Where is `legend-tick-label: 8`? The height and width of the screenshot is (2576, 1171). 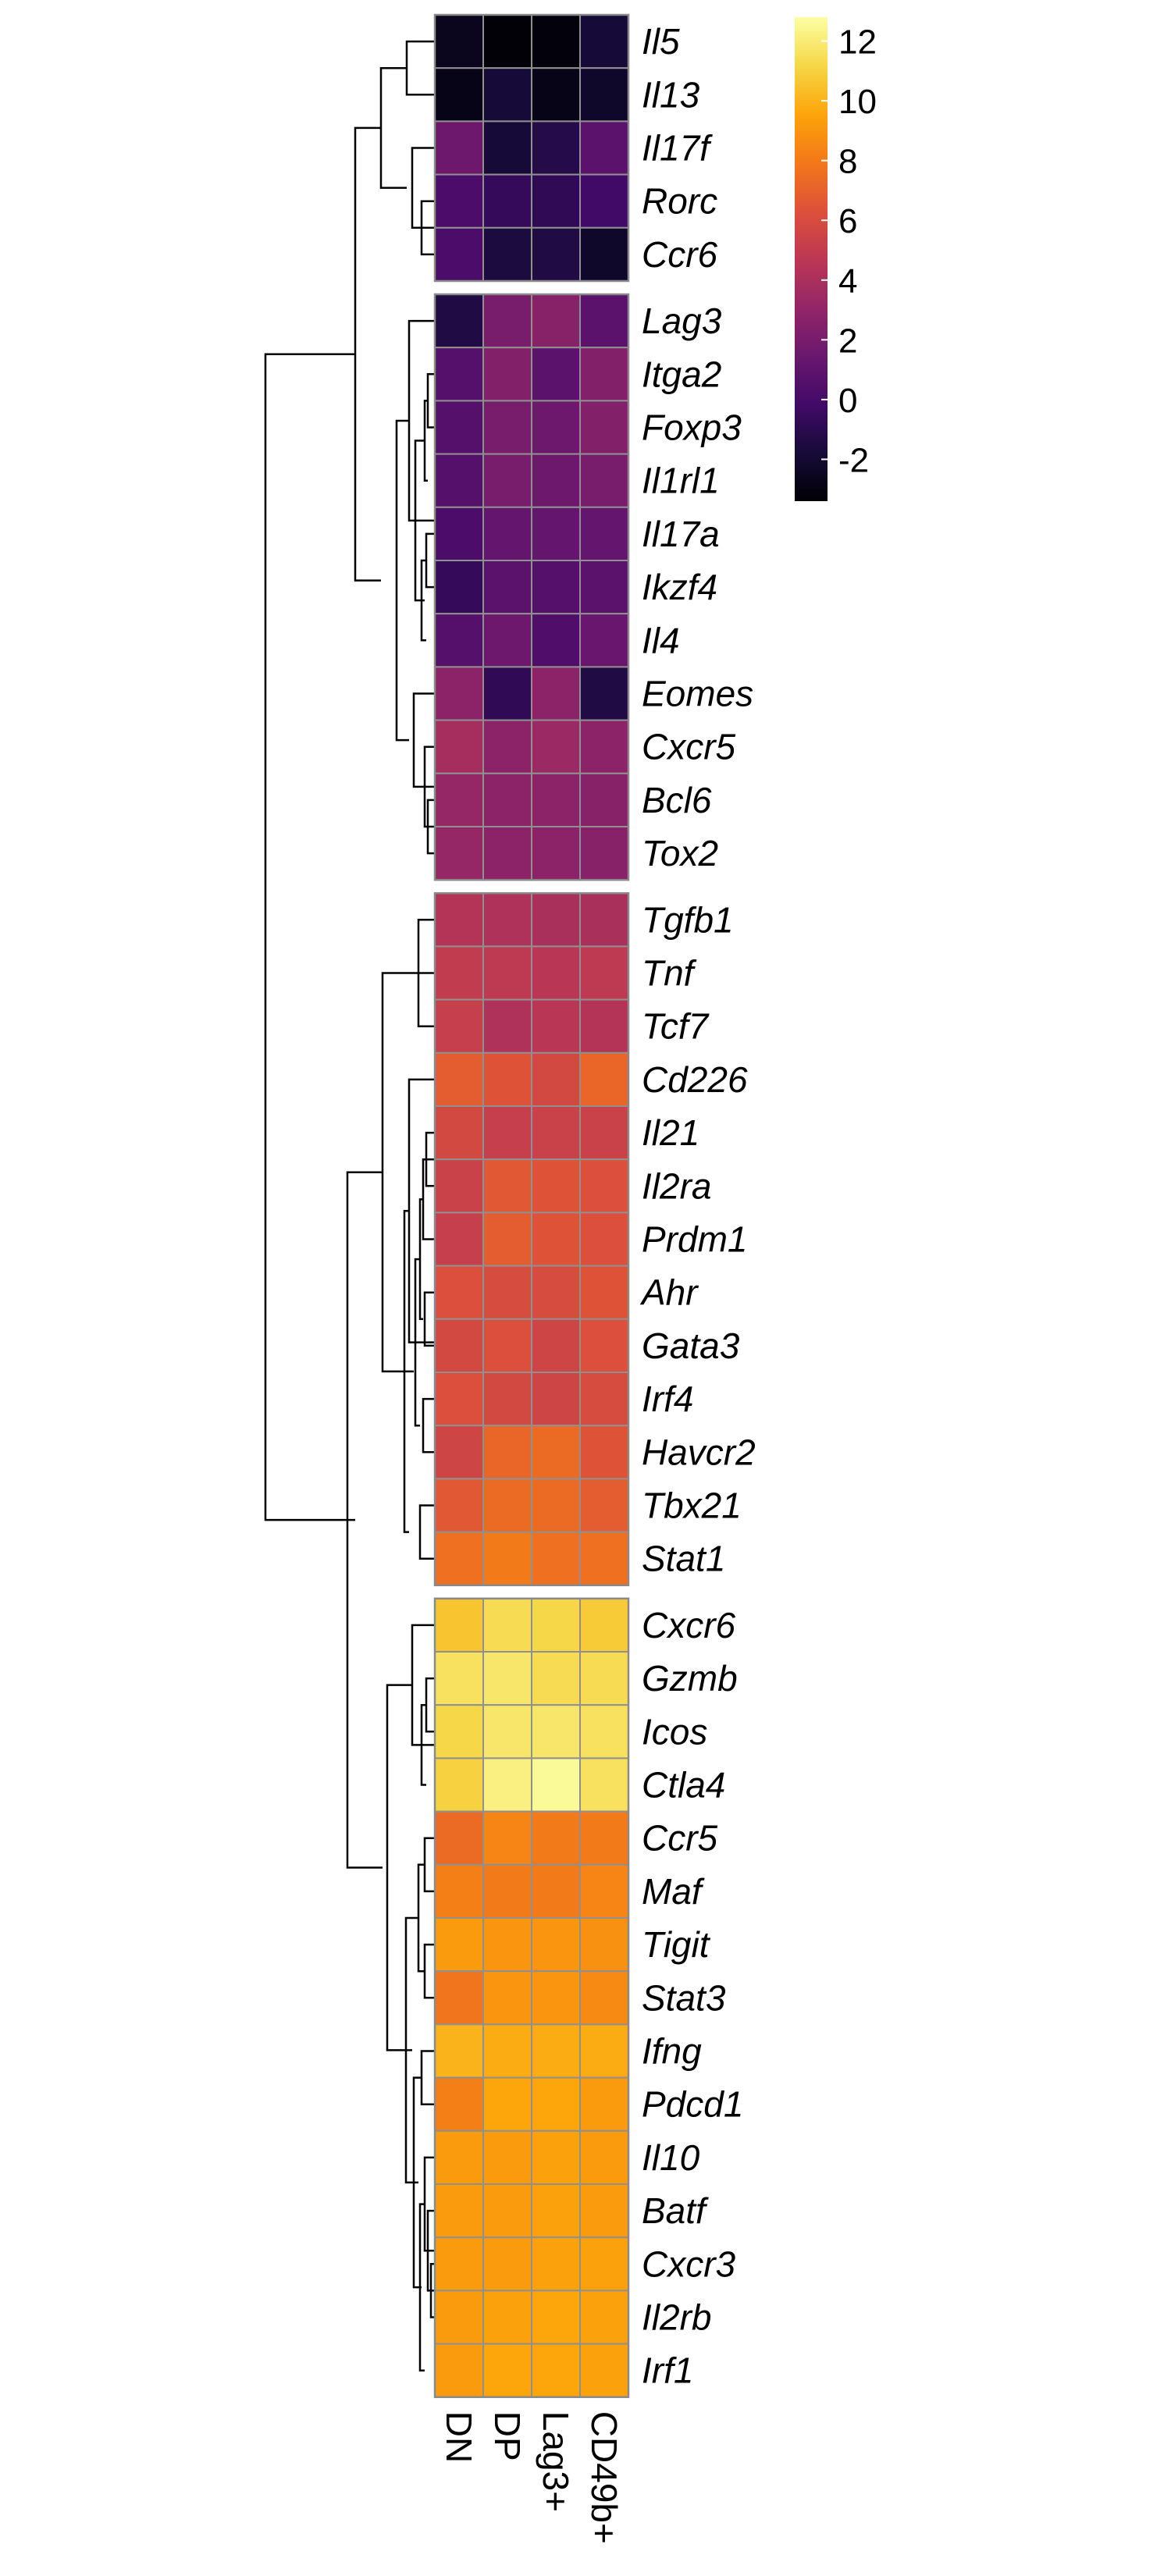 legend-tick-label: 8 is located at coordinates (847, 162).